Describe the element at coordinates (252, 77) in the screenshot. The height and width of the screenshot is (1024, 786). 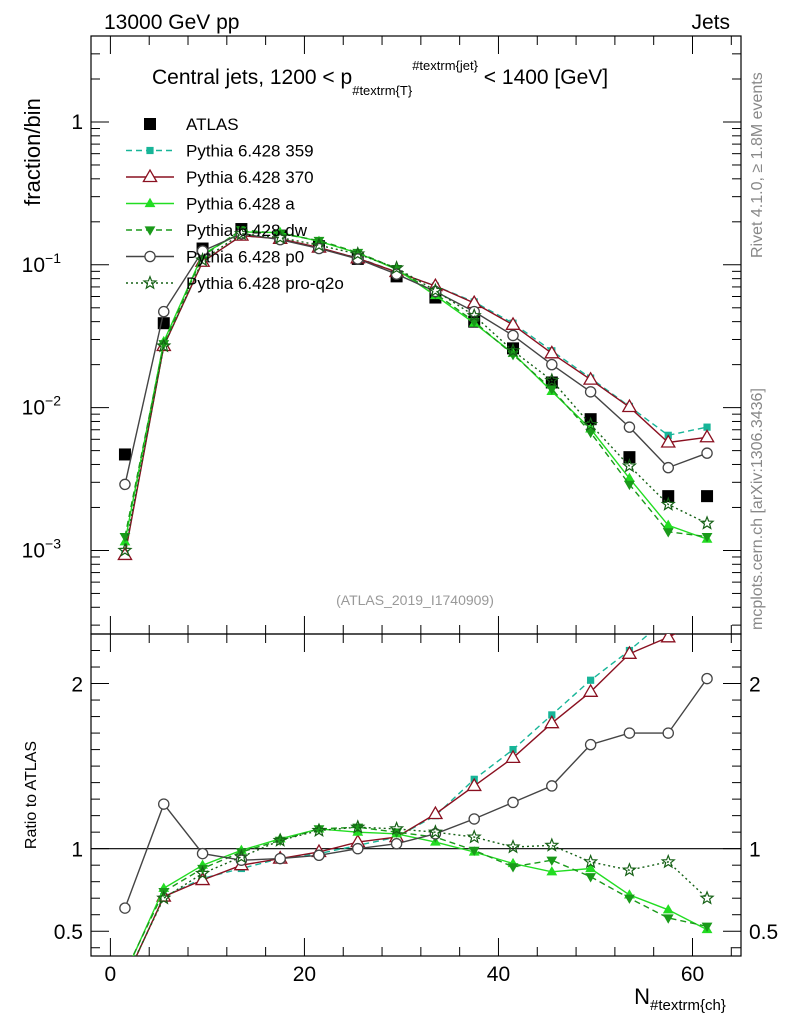
I see `title-pre: Central jets, 1200 < p` at that location.